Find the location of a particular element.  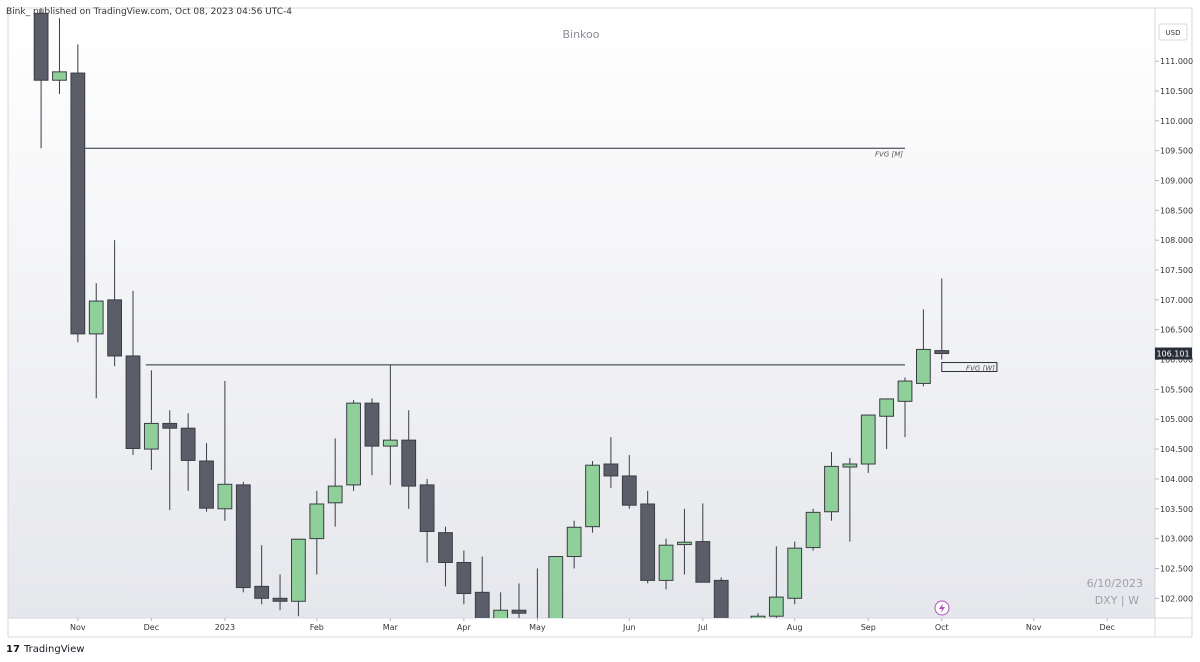

y-tick-label: 102.000 is located at coordinates (1176, 598).